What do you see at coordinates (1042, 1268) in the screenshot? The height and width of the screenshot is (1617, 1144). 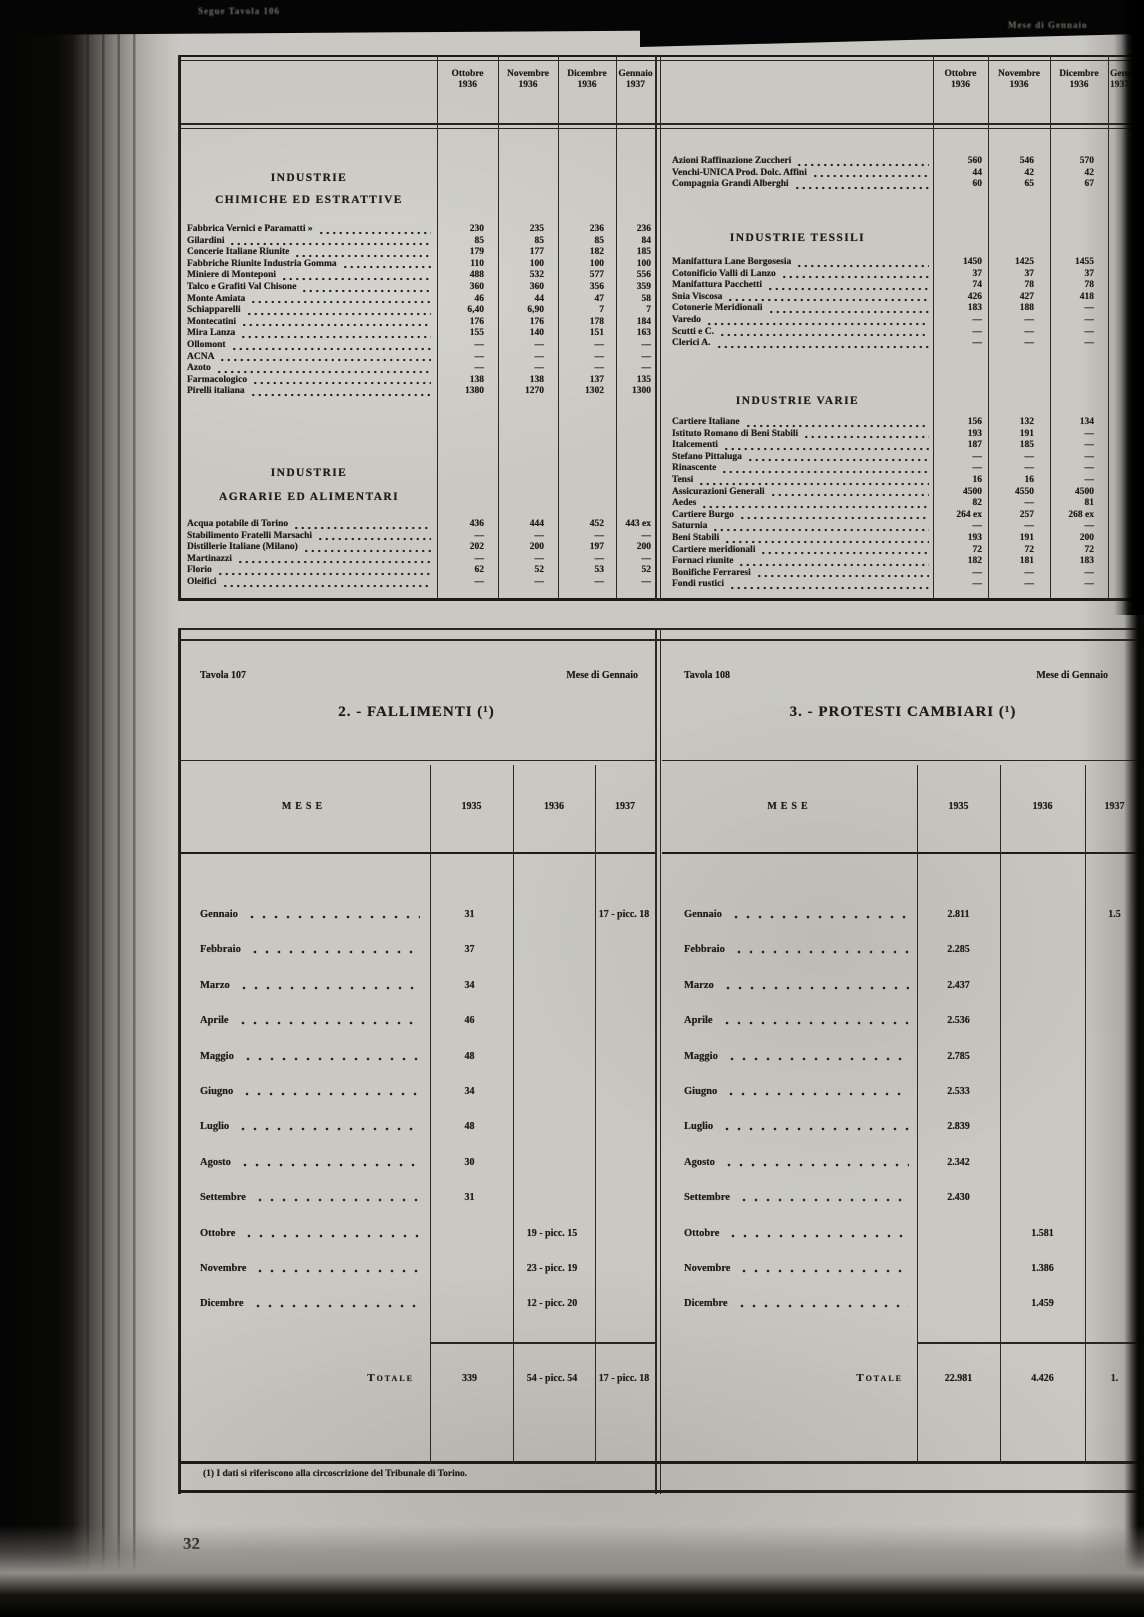 I see `value-1936: 1.386` at bounding box center [1042, 1268].